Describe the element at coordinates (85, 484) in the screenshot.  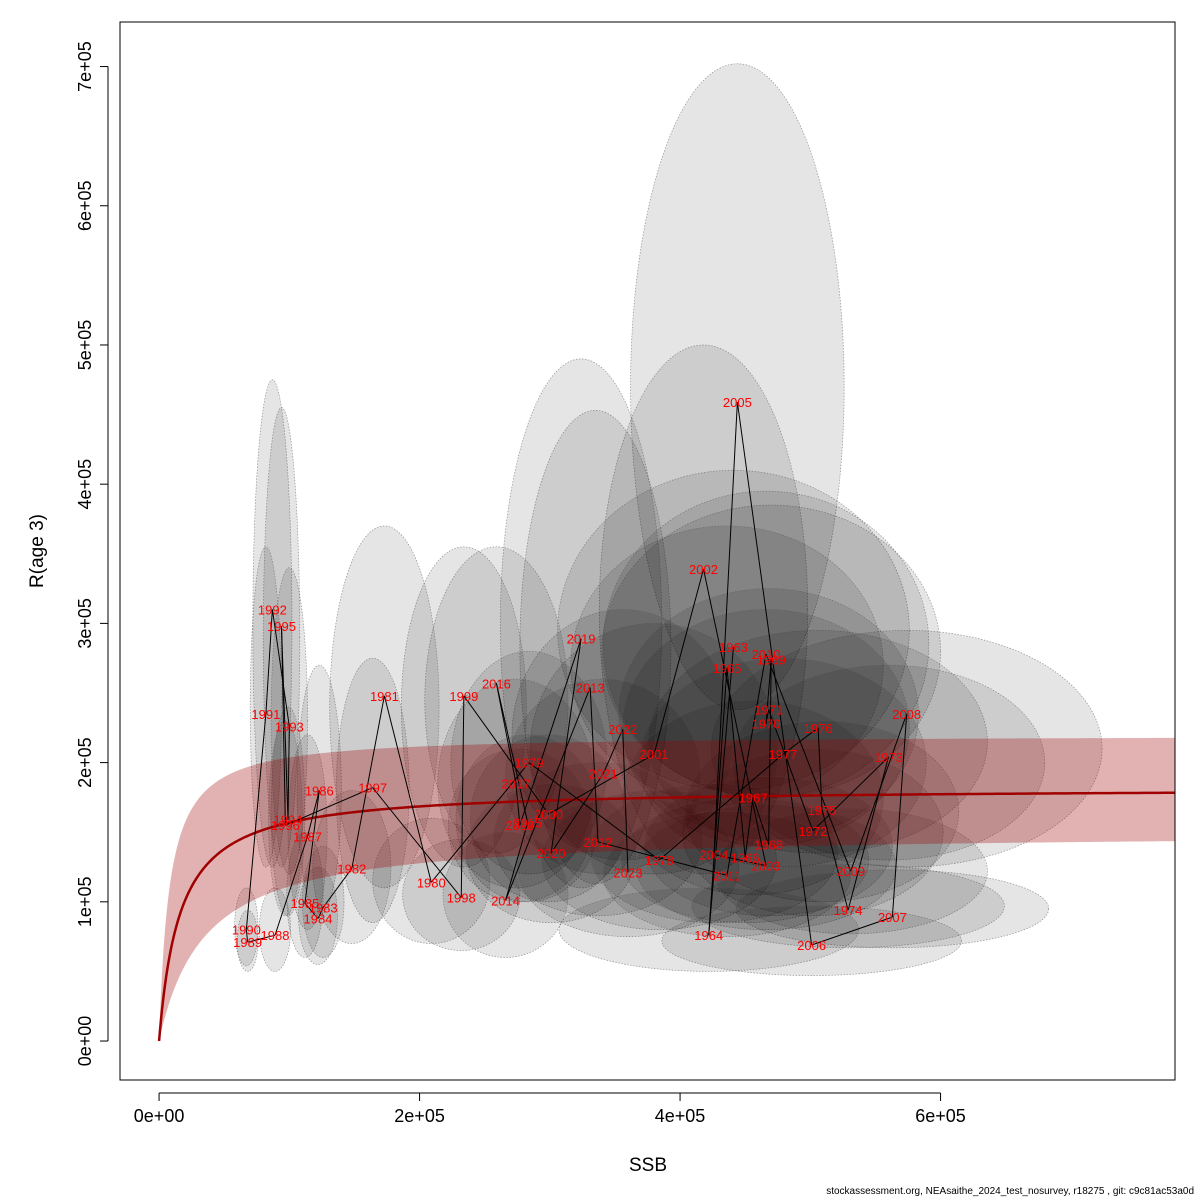
I see `y-tick-label: 4e+05` at that location.